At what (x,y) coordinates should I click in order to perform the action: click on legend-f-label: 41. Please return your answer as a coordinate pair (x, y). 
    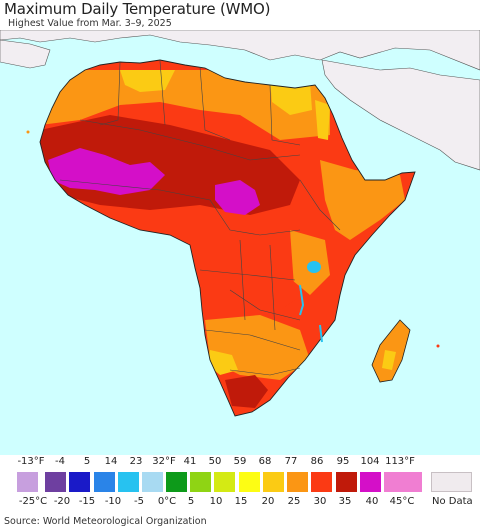
    Looking at the image, I should click on (190, 461).